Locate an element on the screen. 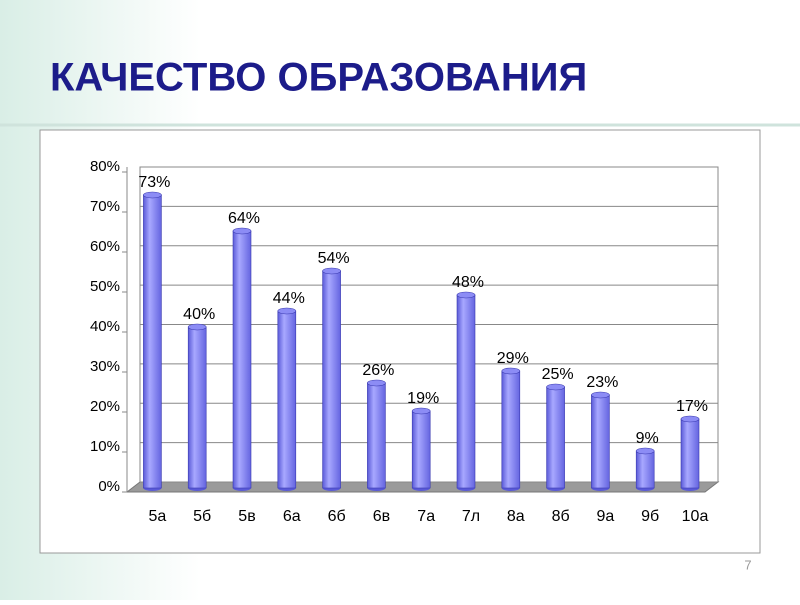  y-tick-label: 70% is located at coordinates (105, 206).